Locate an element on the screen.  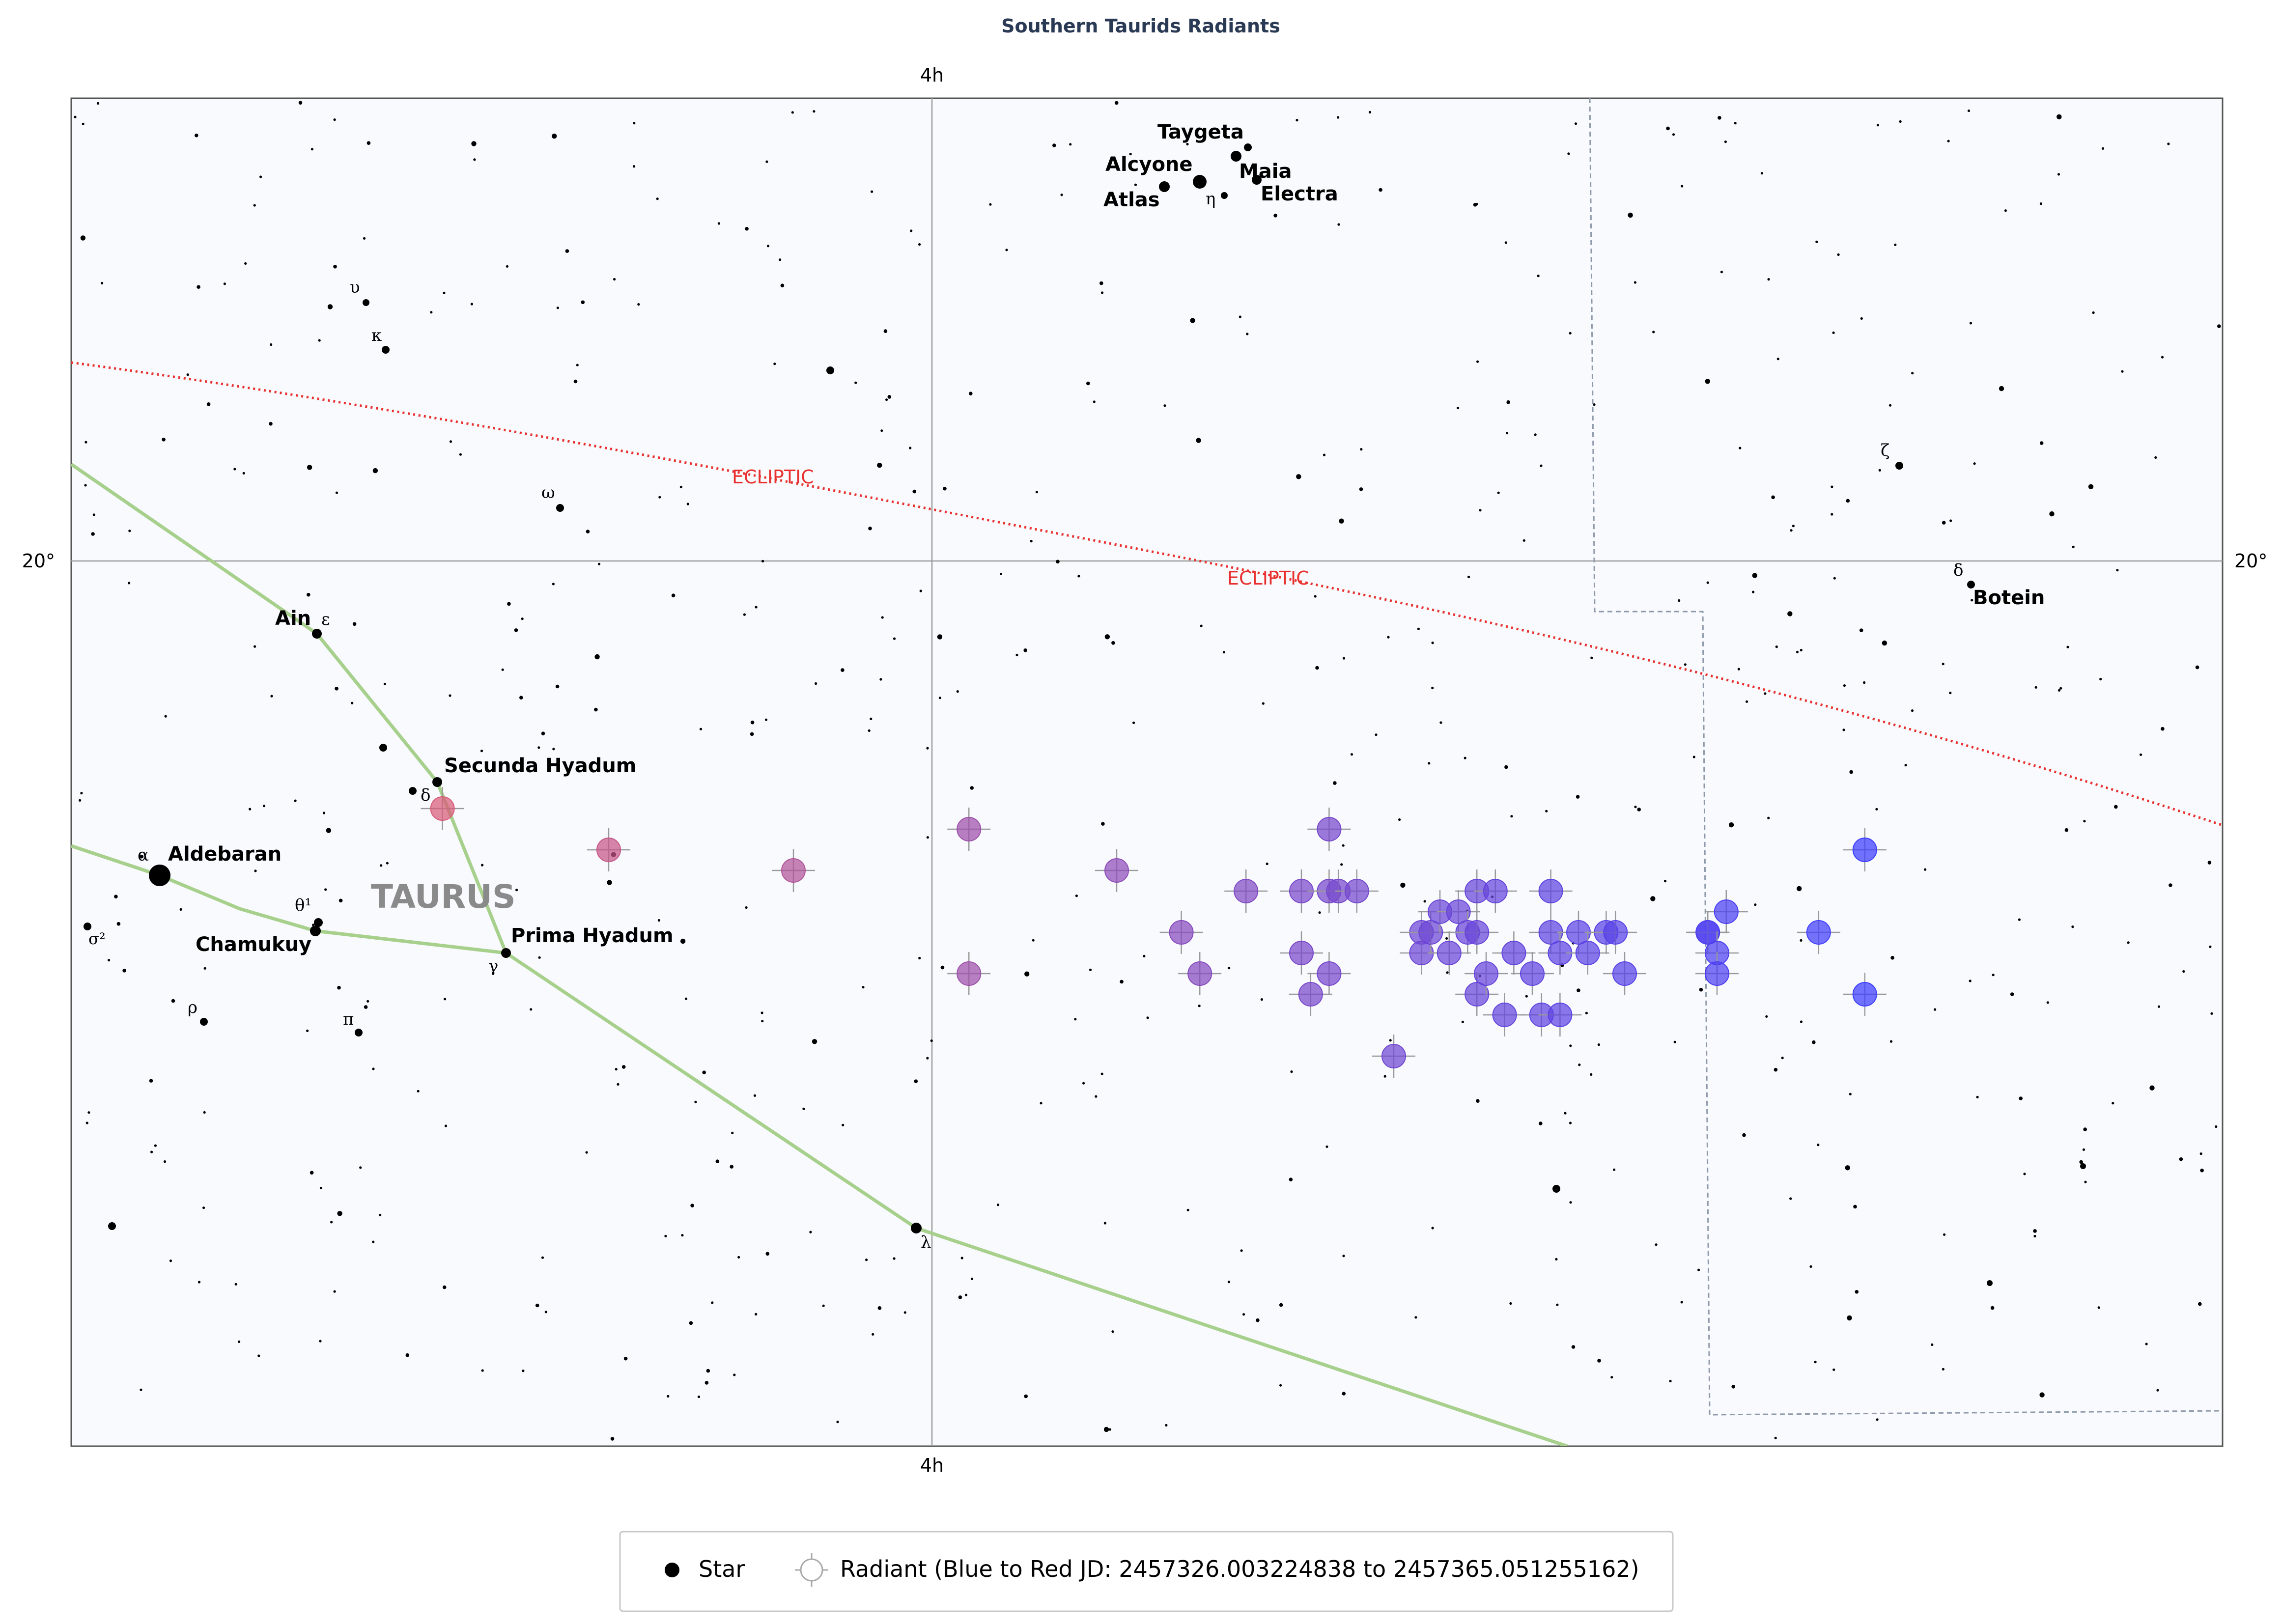
label-secunda-hyadum: Secunda Hyadum is located at coordinates (540, 766).